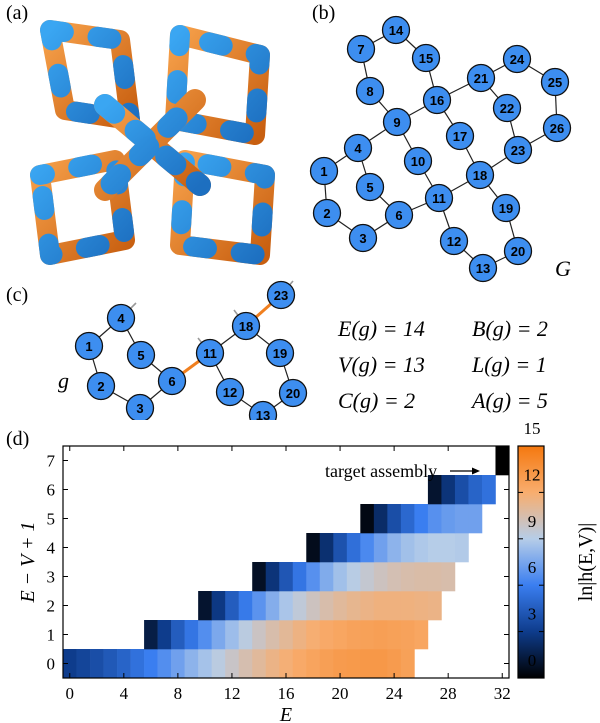  Describe the element at coordinates (398, 215) in the screenshot. I see `svg-text: 6` at that location.